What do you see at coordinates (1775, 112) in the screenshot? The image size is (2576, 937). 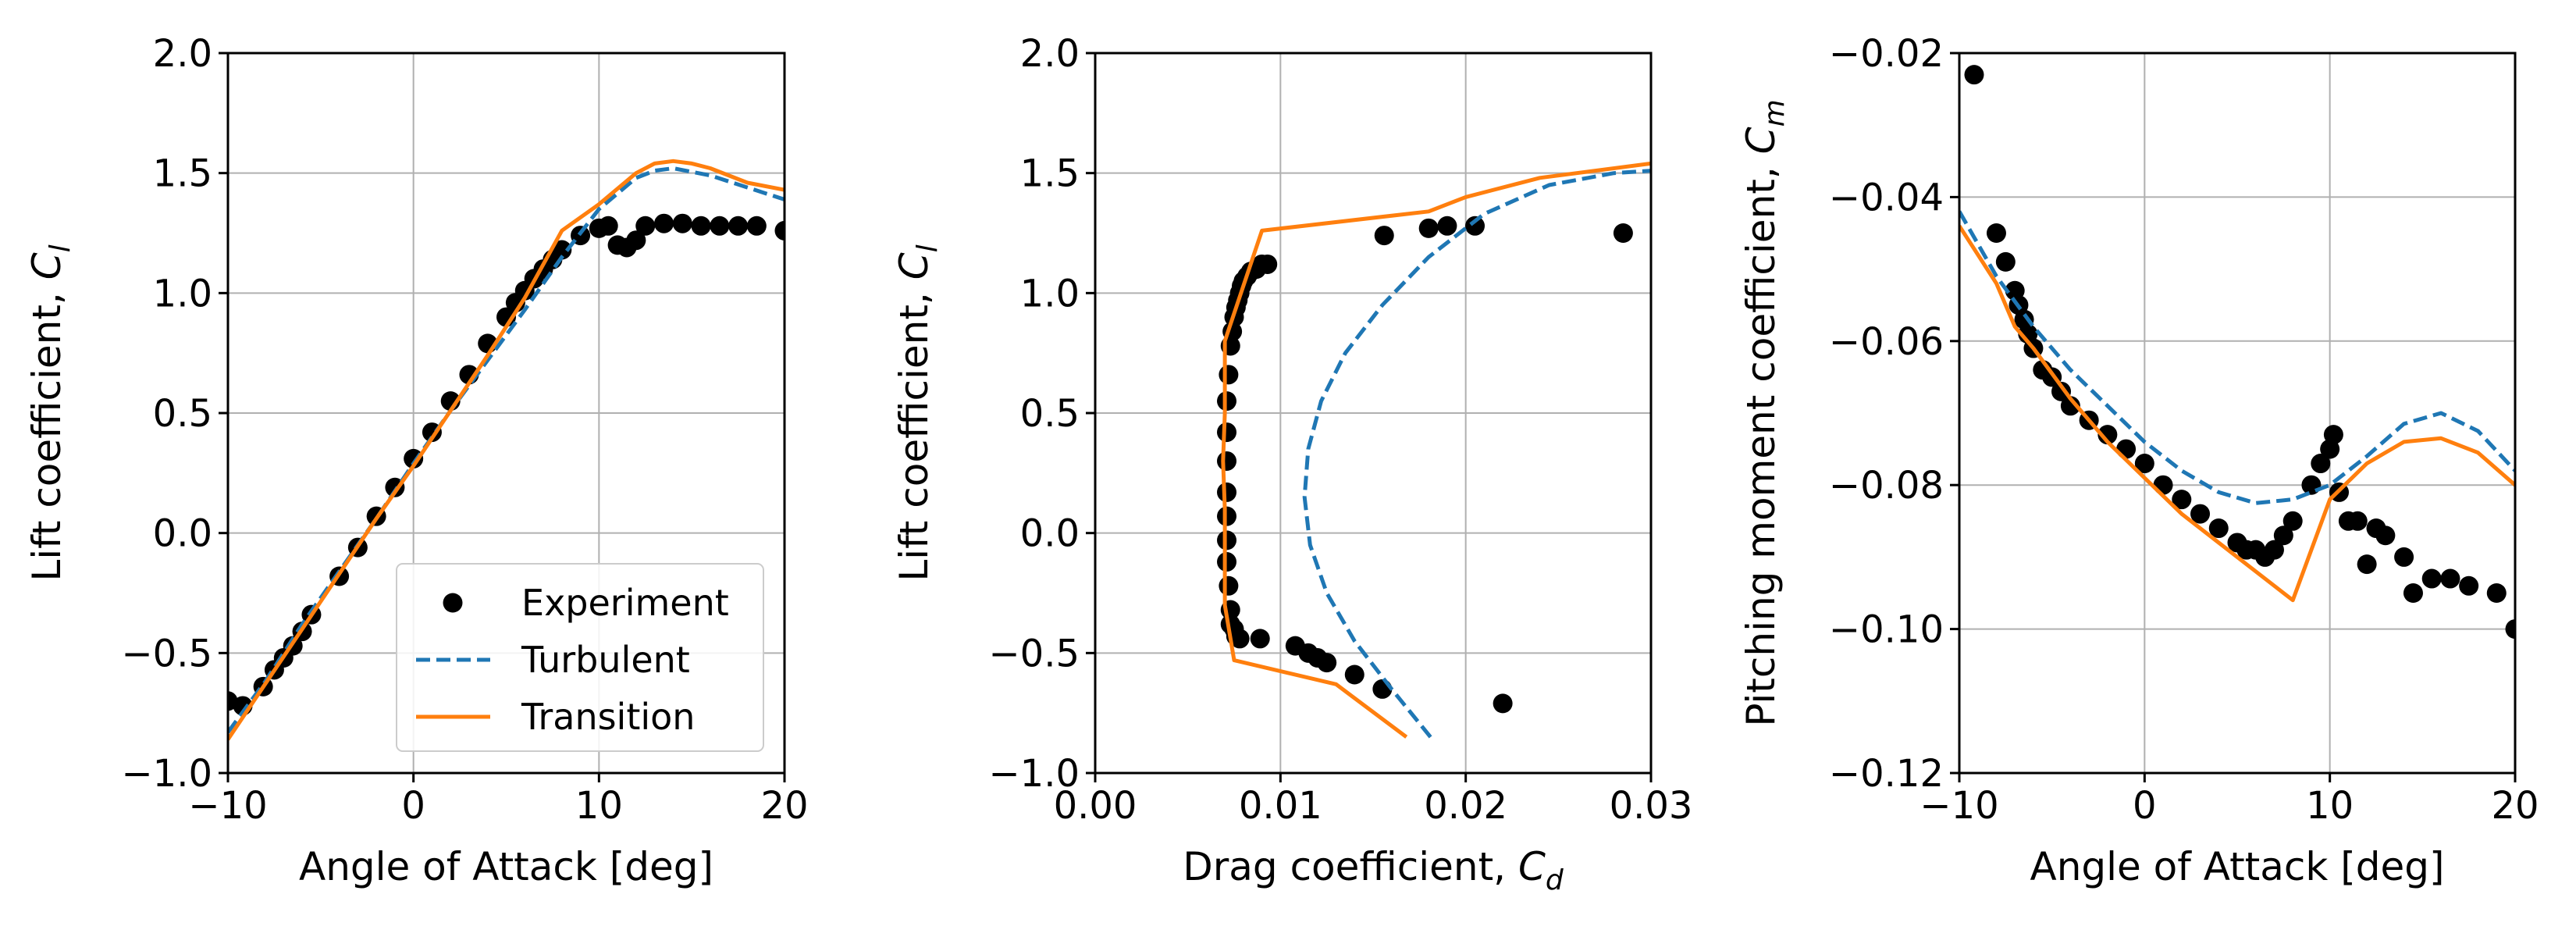 I see `y-axis-label-subscript: m` at bounding box center [1775, 112].